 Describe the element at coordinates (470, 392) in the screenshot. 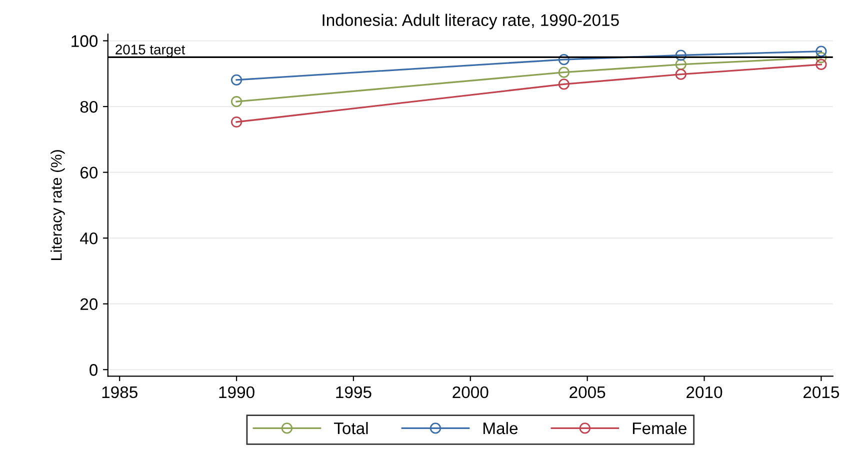

I see `x-tick-label: 2000` at that location.